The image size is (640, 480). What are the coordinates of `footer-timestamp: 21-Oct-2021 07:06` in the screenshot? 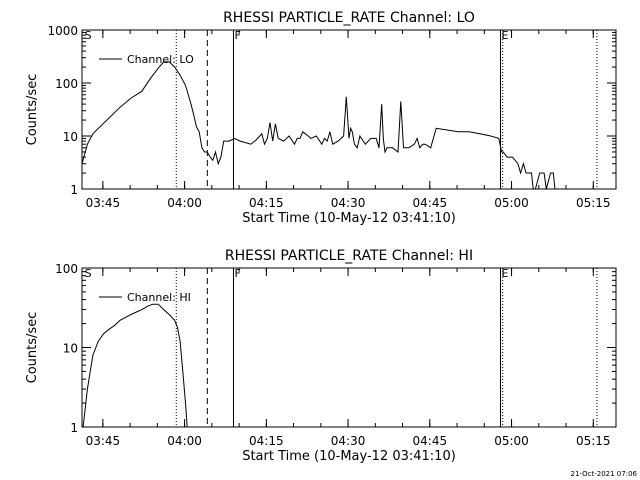 It's located at (604, 474).